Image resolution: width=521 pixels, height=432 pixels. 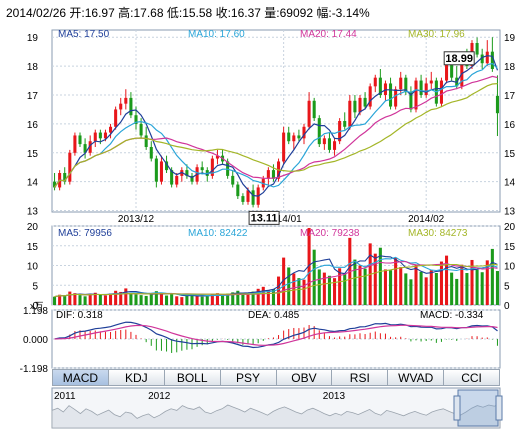 I want to click on high-label: 高:, so click(x=126, y=13).